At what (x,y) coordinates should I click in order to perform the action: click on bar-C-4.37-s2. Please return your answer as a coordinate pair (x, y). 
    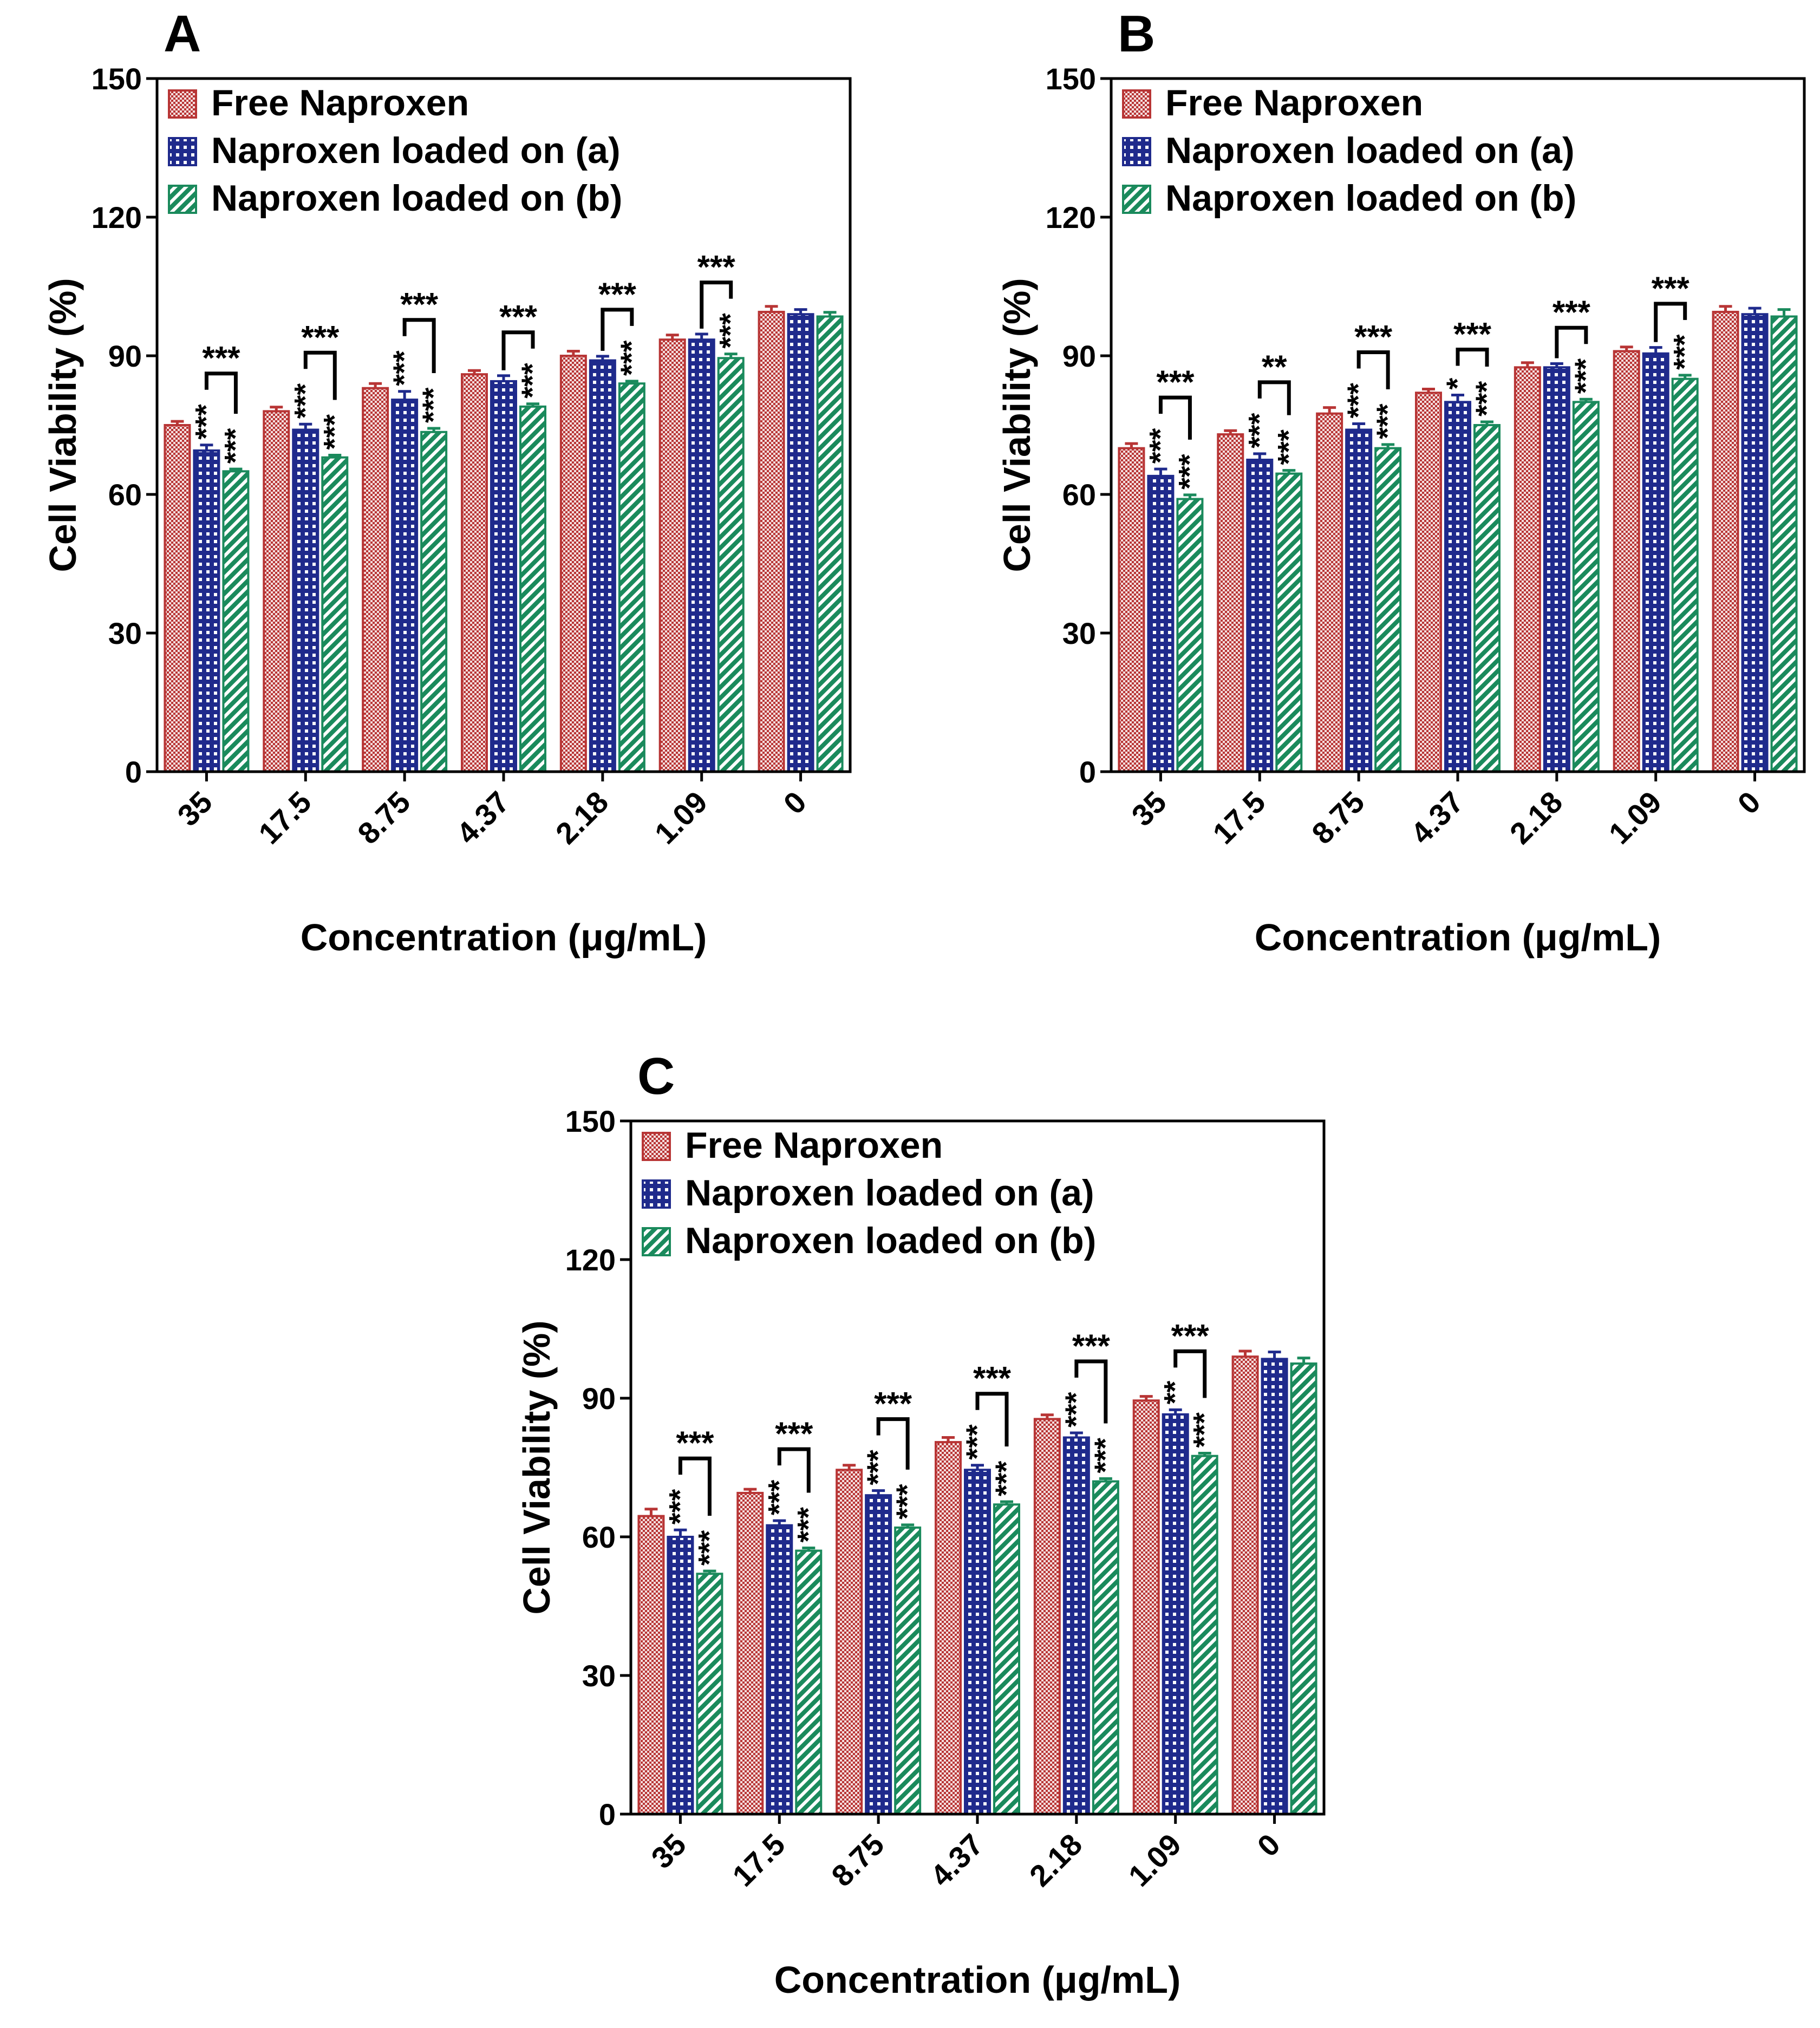
    Looking at the image, I should click on (1007, 1659).